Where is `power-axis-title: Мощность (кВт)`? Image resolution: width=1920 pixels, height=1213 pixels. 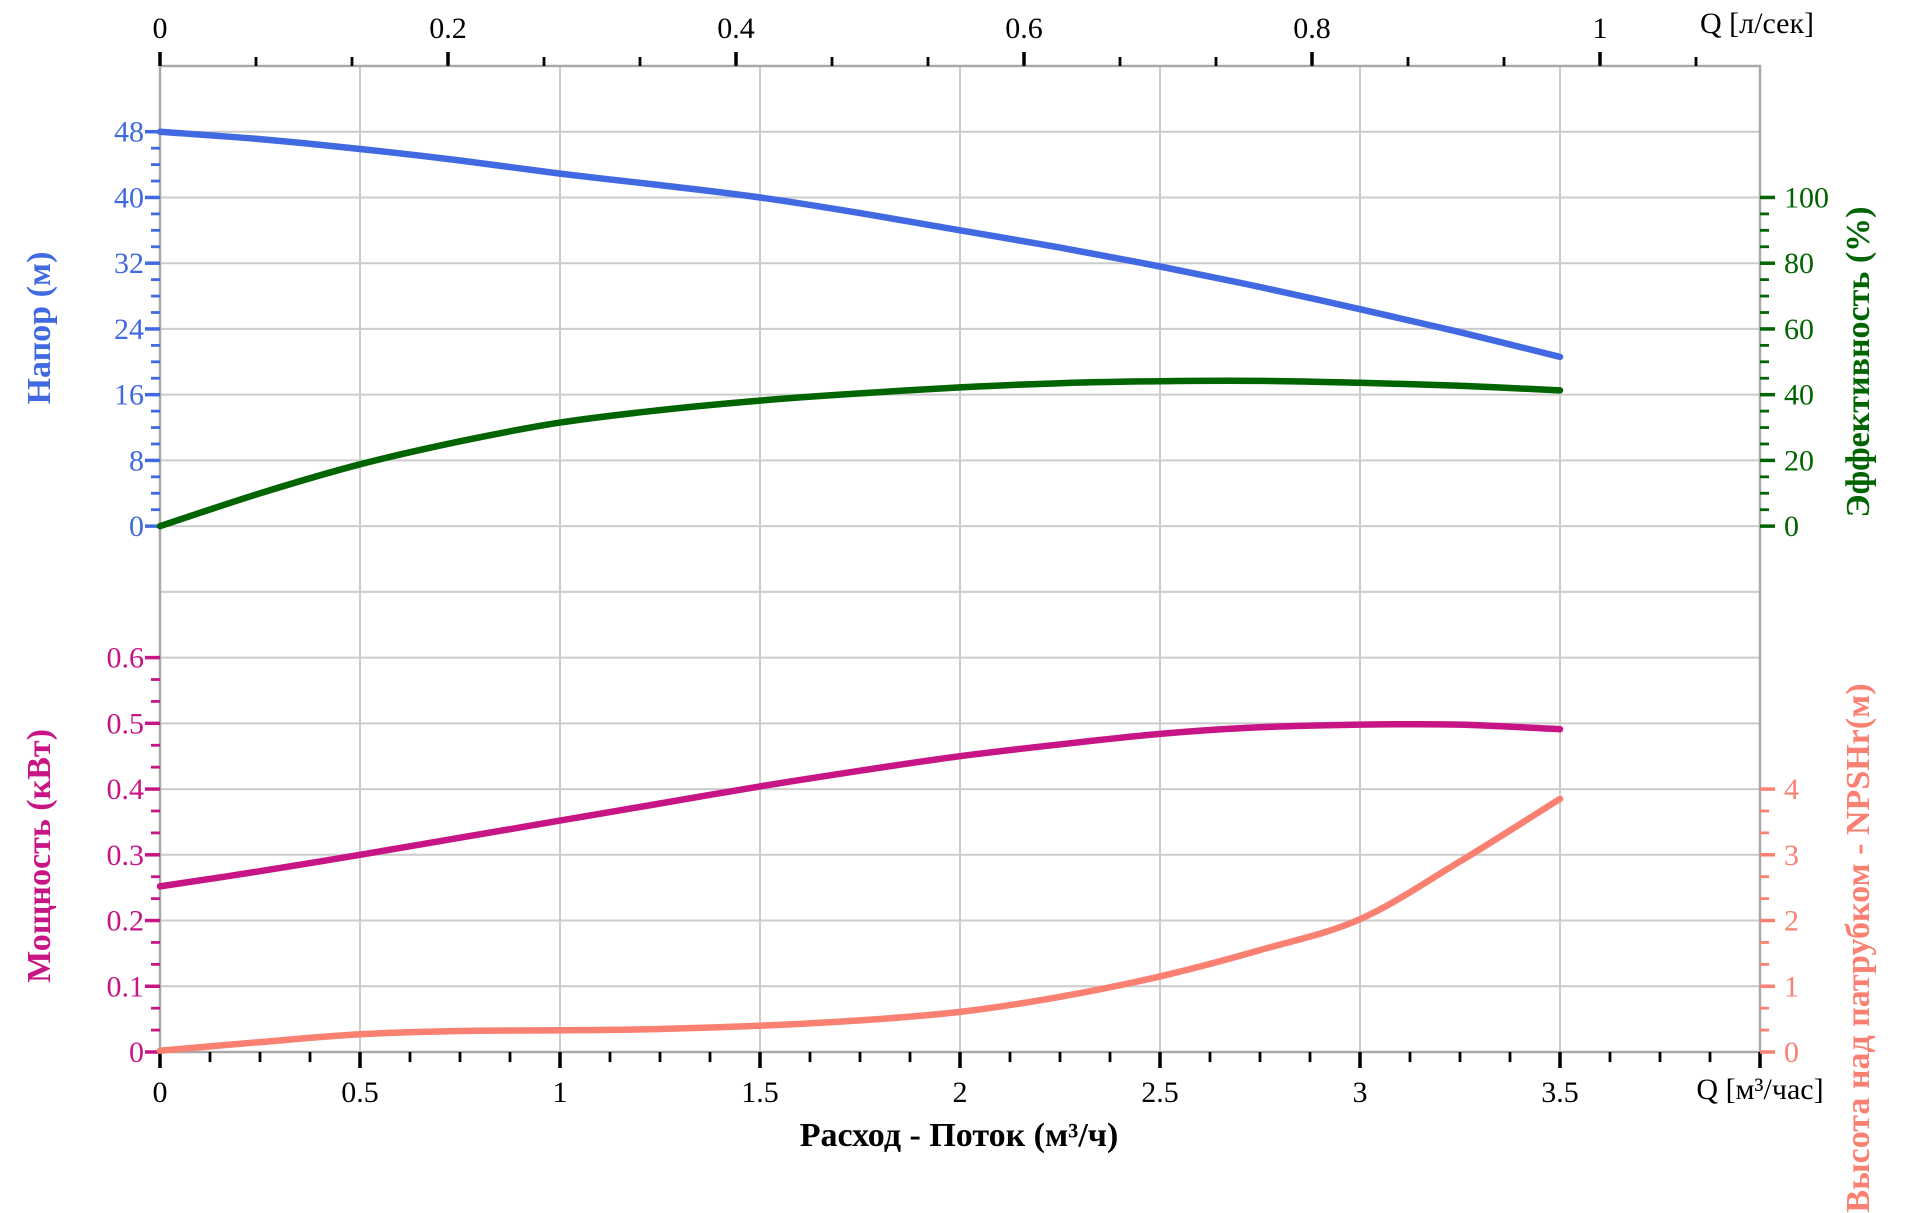 power-axis-title: Мощность (кВт) is located at coordinates (39, 856).